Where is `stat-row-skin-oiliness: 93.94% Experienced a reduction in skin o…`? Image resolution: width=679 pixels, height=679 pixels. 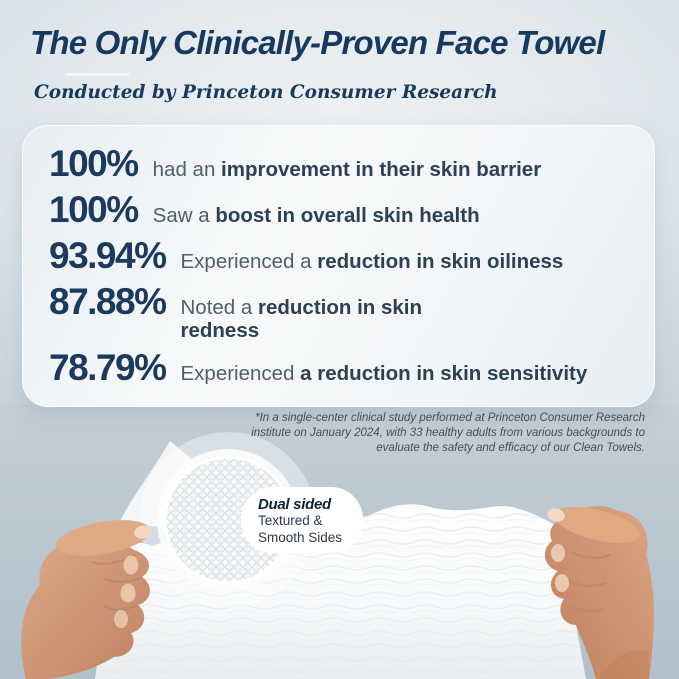 stat-row-skin-oiliness: 93.94% Experienced a reduction in skin o… is located at coordinates (338, 256).